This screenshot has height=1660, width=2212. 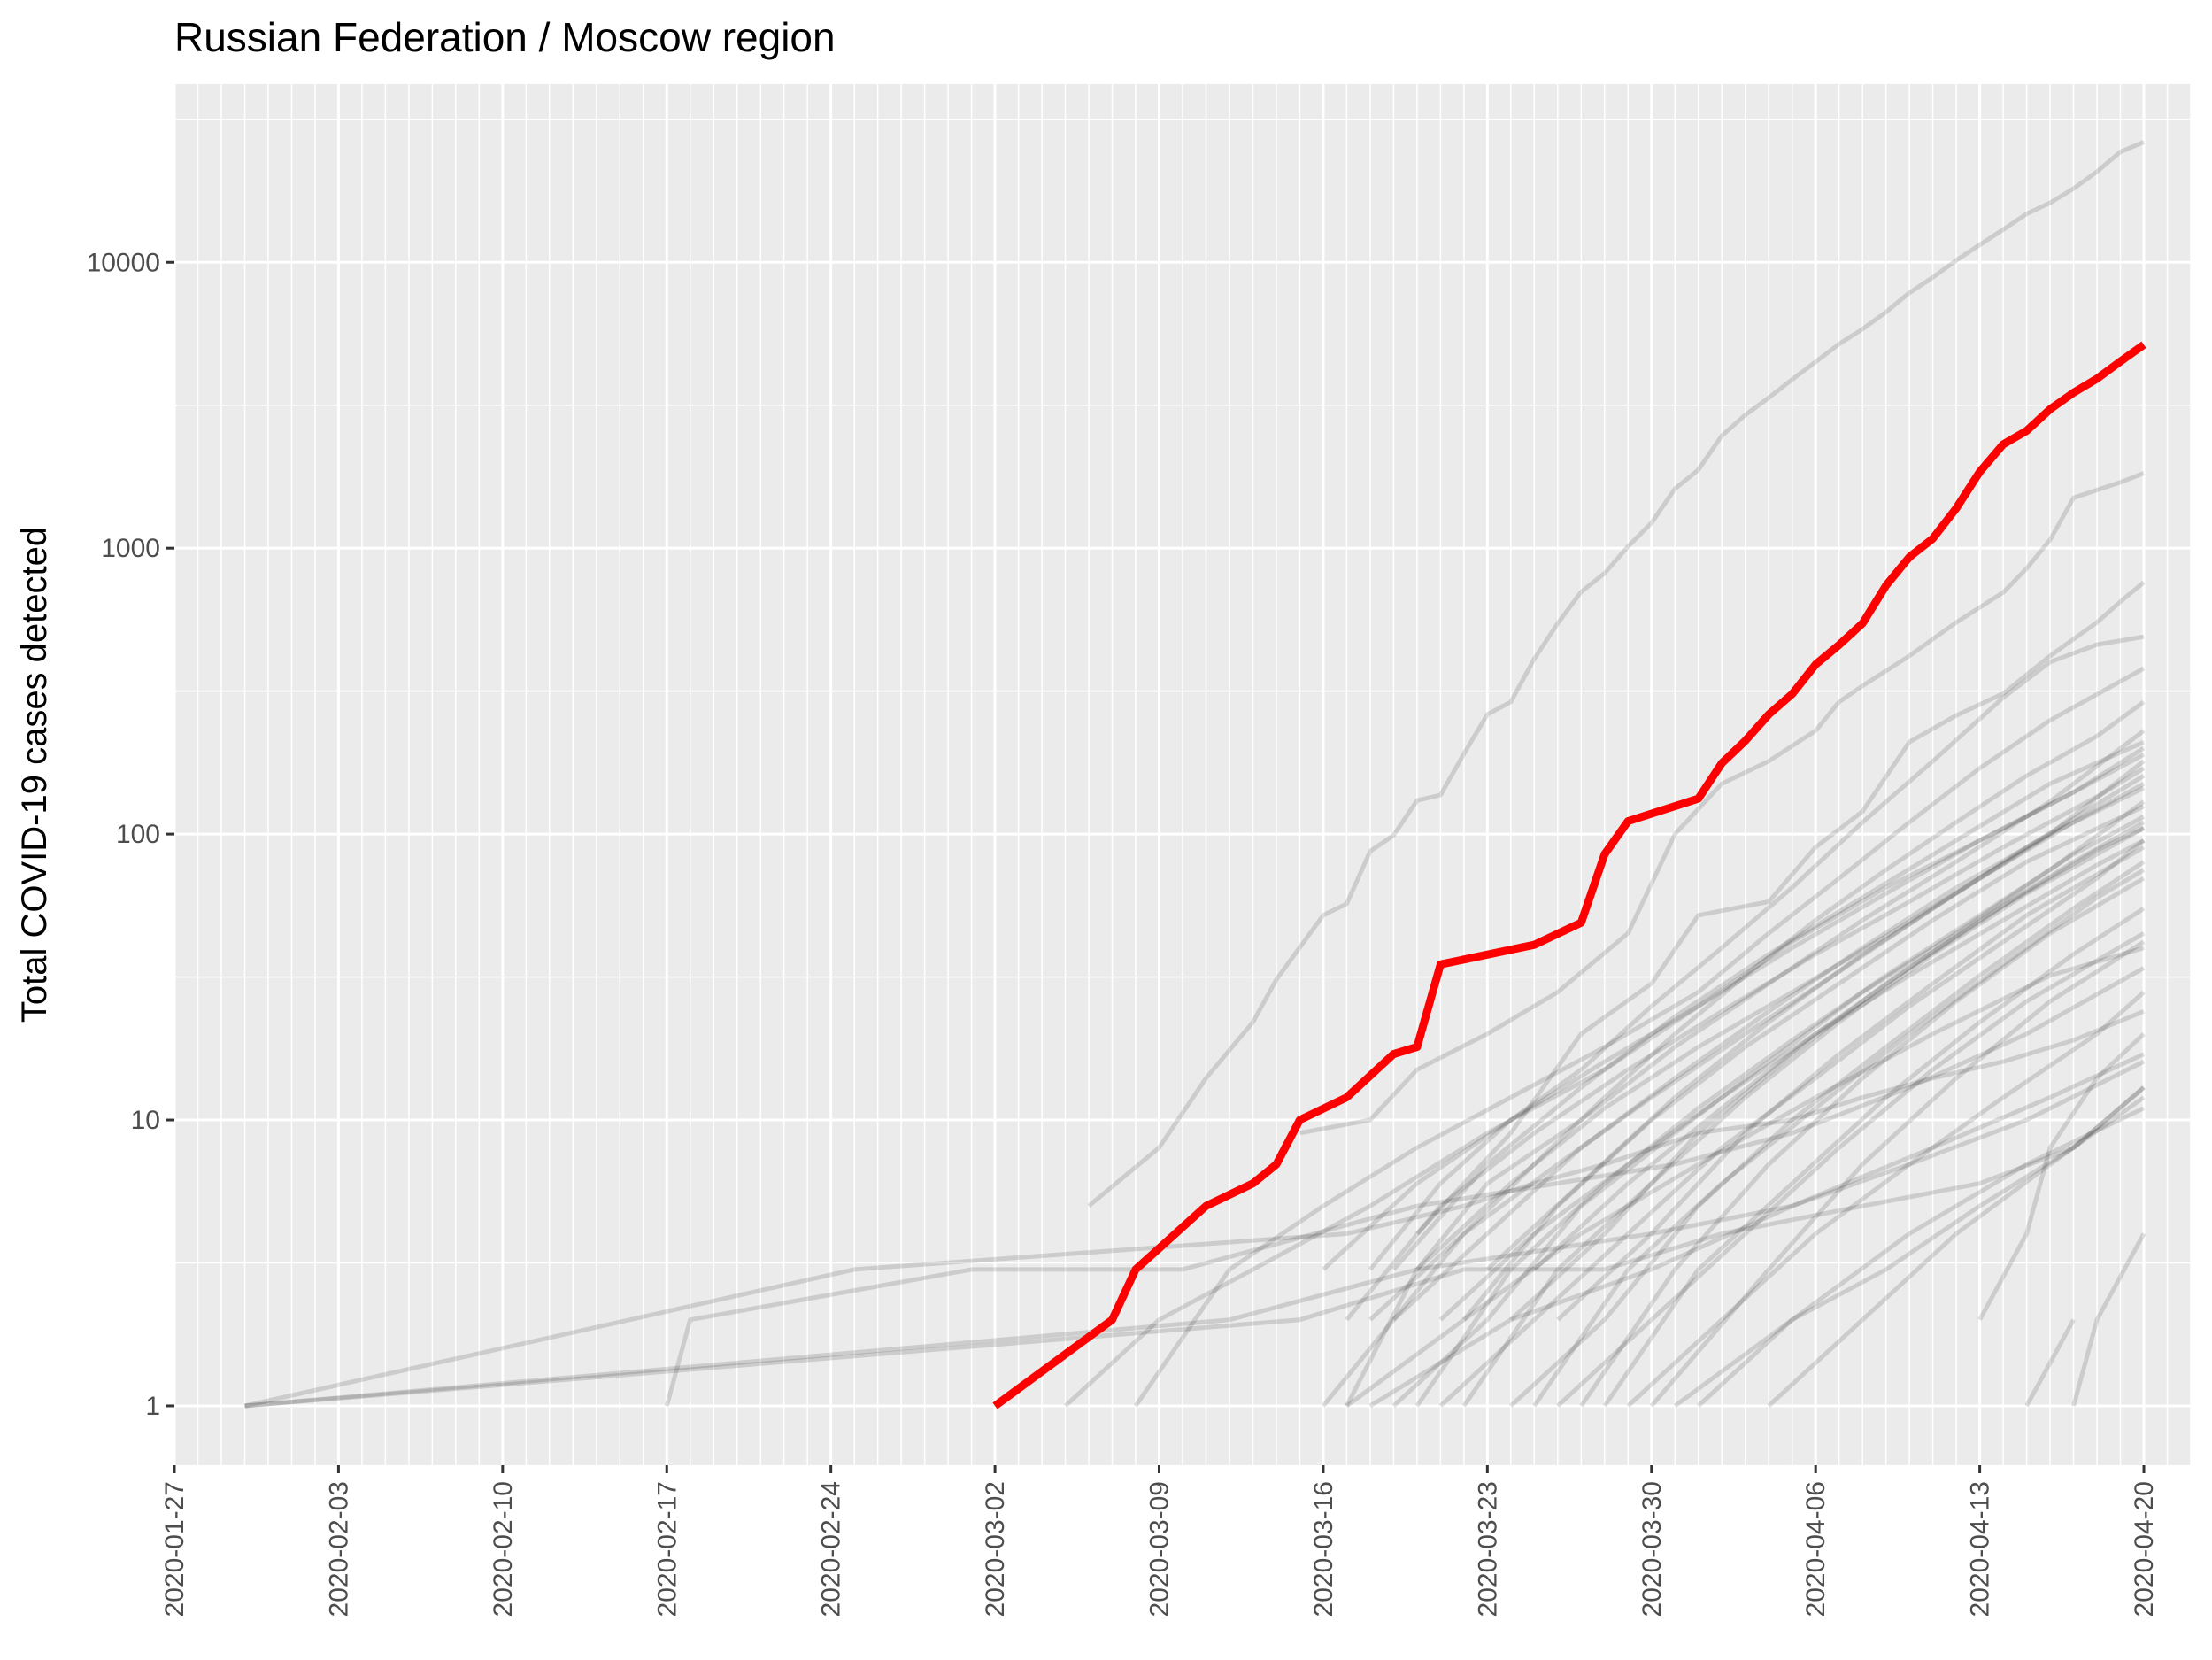 What do you see at coordinates (1980, 1549) in the screenshot?
I see `x-tick-label: 2020-04-13` at bounding box center [1980, 1549].